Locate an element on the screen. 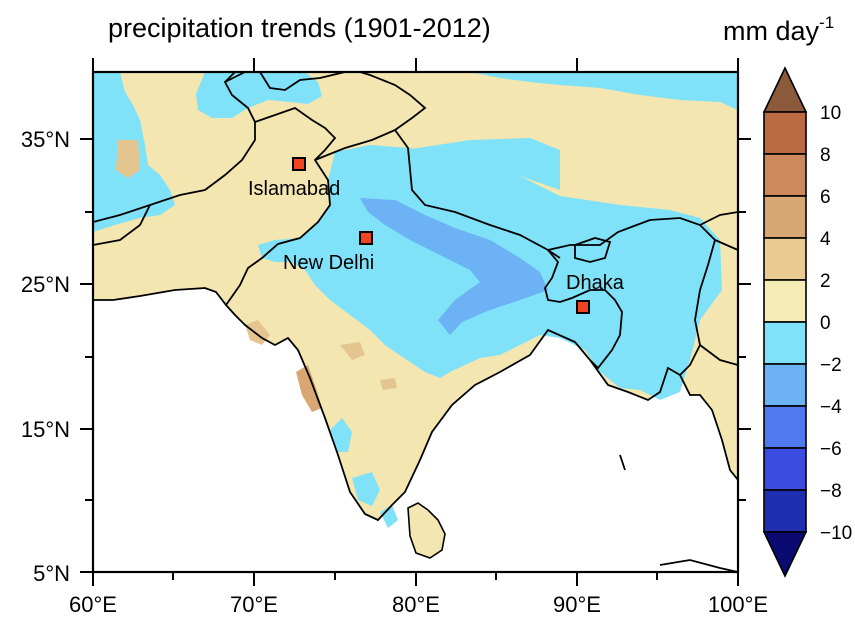 The image size is (855, 621). colorbar: 10 8 6 4 2 0 −2 −4 −6 −8 −10 is located at coordinates (807, 322).